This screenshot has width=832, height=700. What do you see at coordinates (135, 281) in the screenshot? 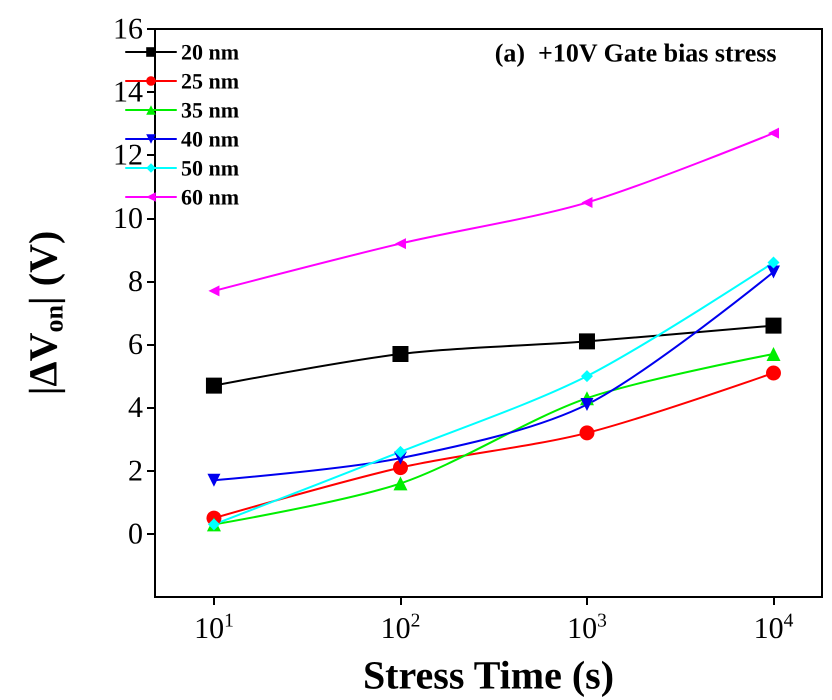
I see `y-tick-label: 8` at bounding box center [135, 281].